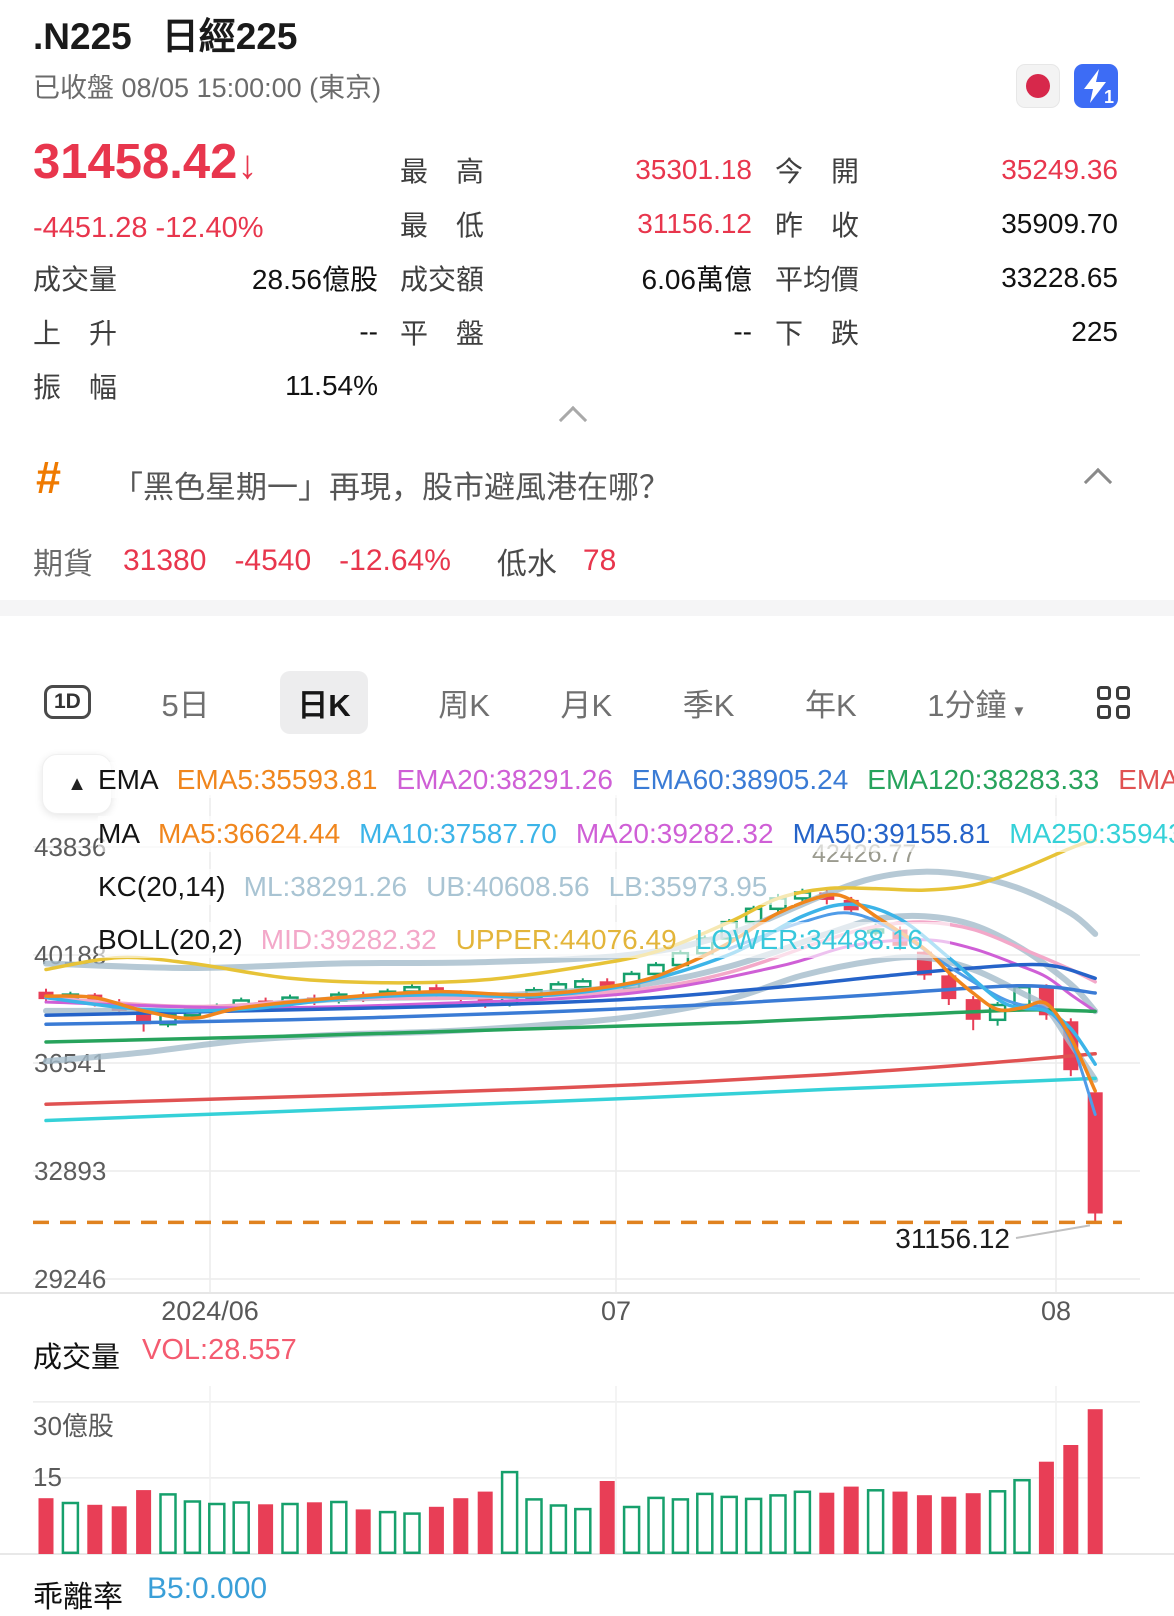 This screenshot has width=1174, height=1616. What do you see at coordinates (210, 1311) in the screenshot?
I see `x-axis-tick: 2024/06` at bounding box center [210, 1311].